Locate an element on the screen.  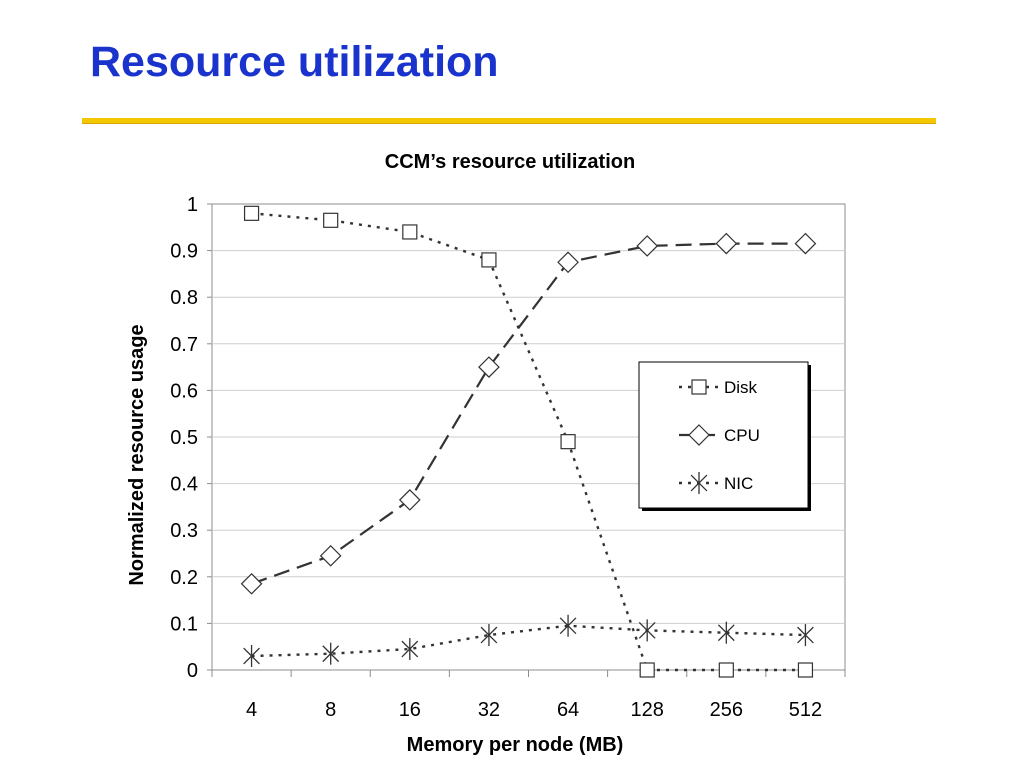
x-tick-label: 16 is located at coordinates (410, 710).